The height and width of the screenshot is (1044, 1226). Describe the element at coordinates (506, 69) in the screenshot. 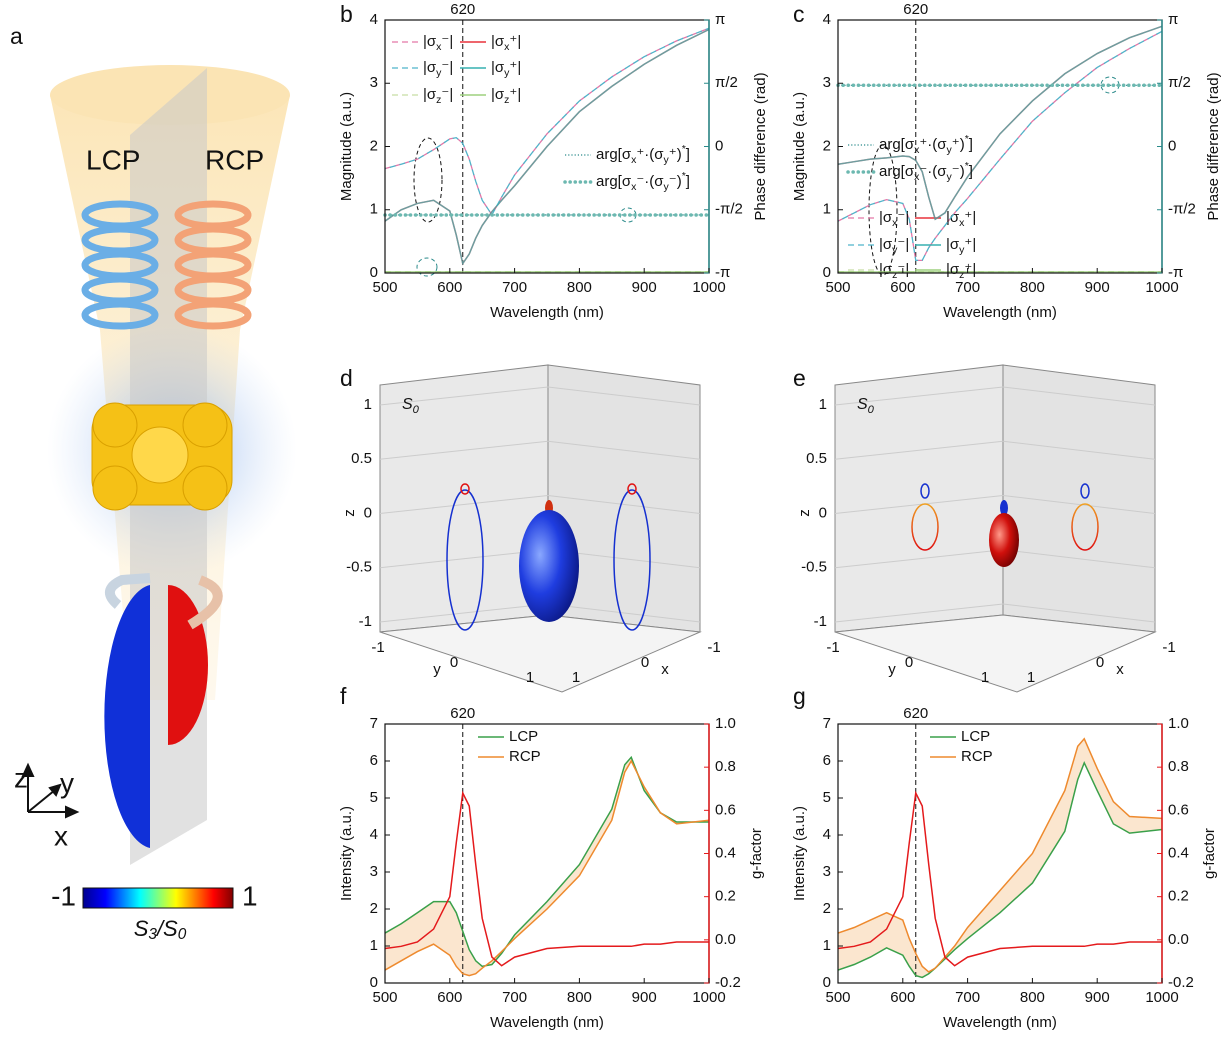

I see `legend-label: |σy⁺|` at that location.